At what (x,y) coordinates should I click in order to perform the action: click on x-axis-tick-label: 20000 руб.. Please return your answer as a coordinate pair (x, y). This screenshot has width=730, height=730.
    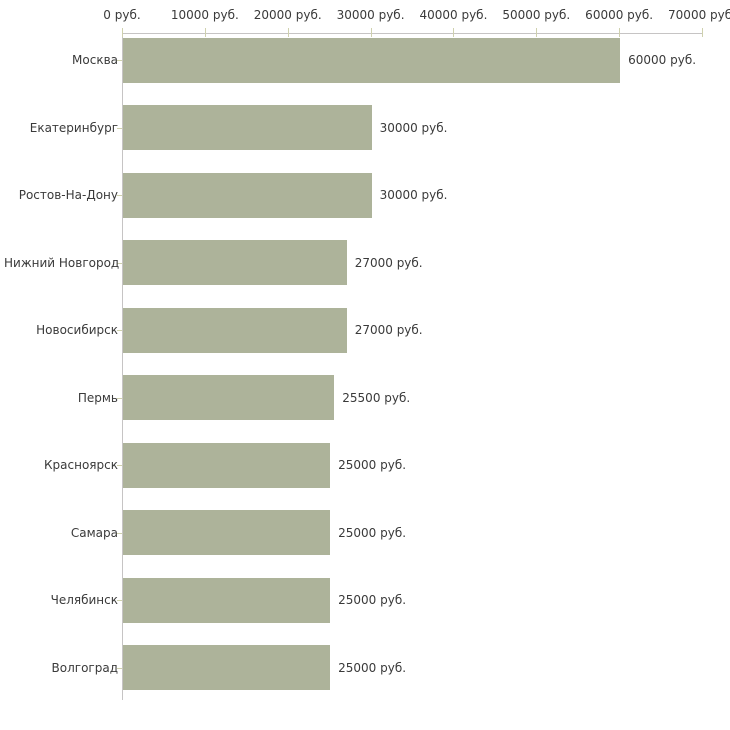
    Looking at the image, I should click on (287, 15).